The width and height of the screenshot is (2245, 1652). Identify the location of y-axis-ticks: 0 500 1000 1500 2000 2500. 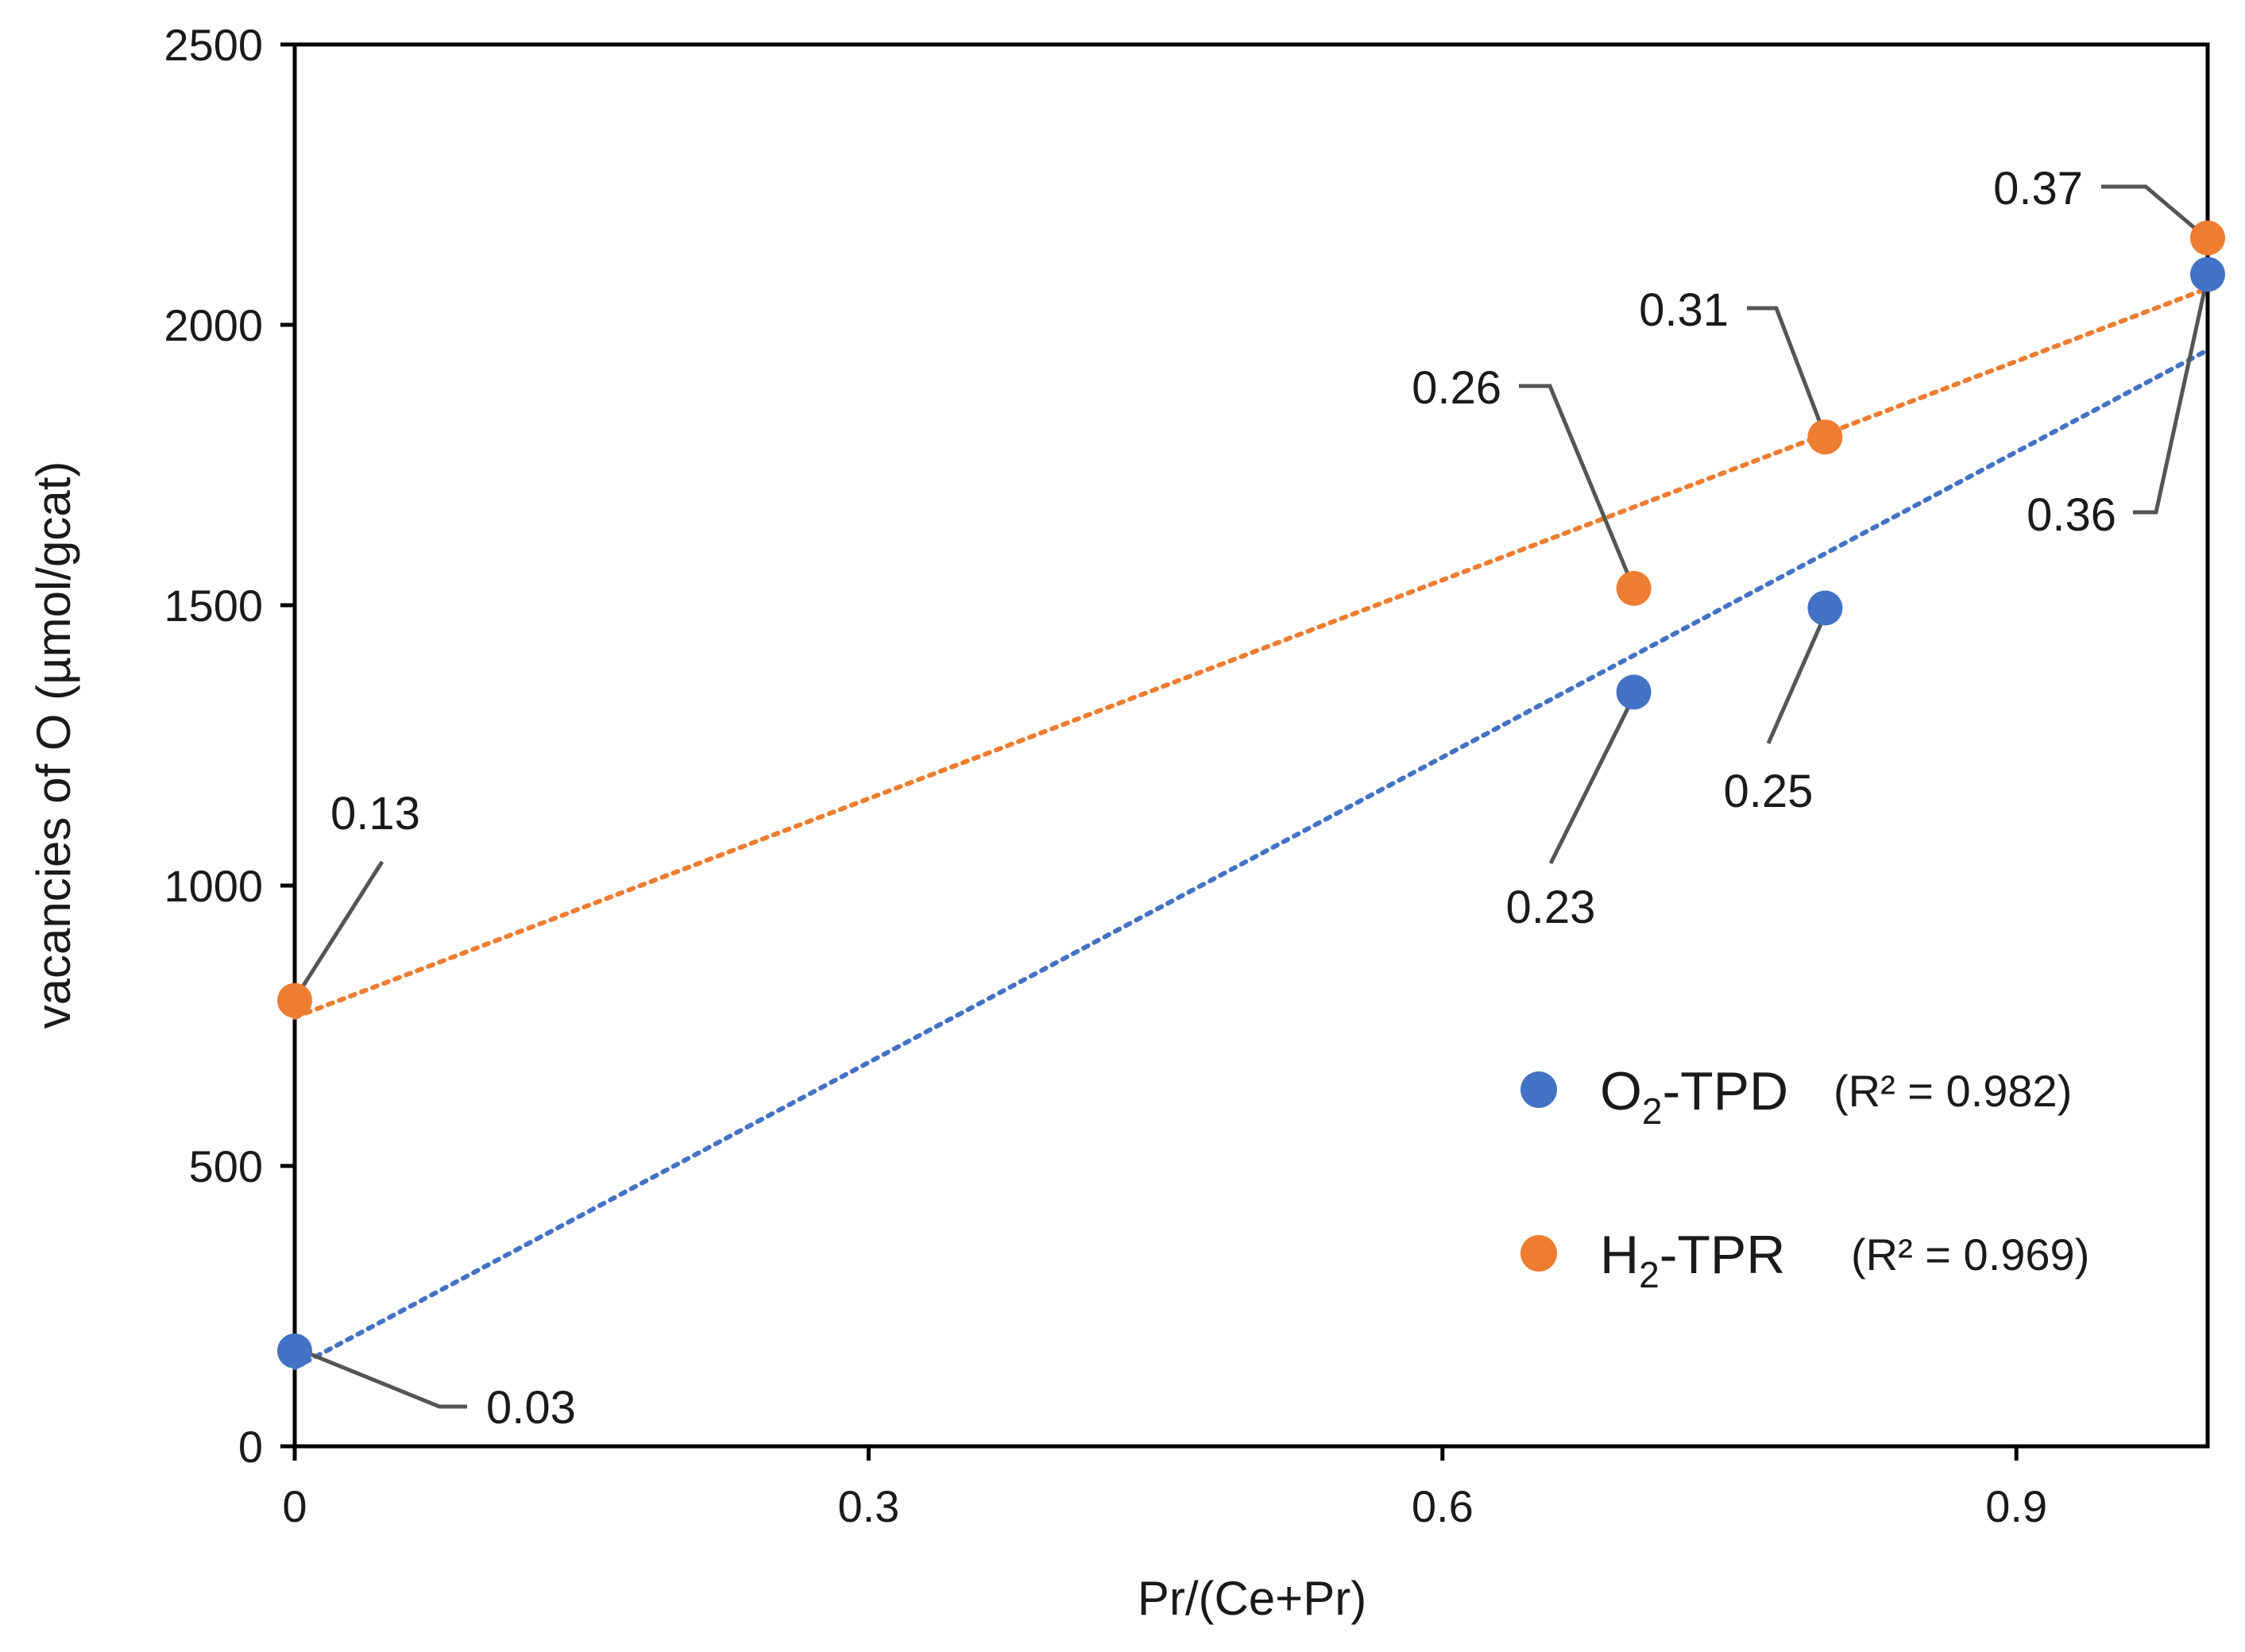
(230, 746).